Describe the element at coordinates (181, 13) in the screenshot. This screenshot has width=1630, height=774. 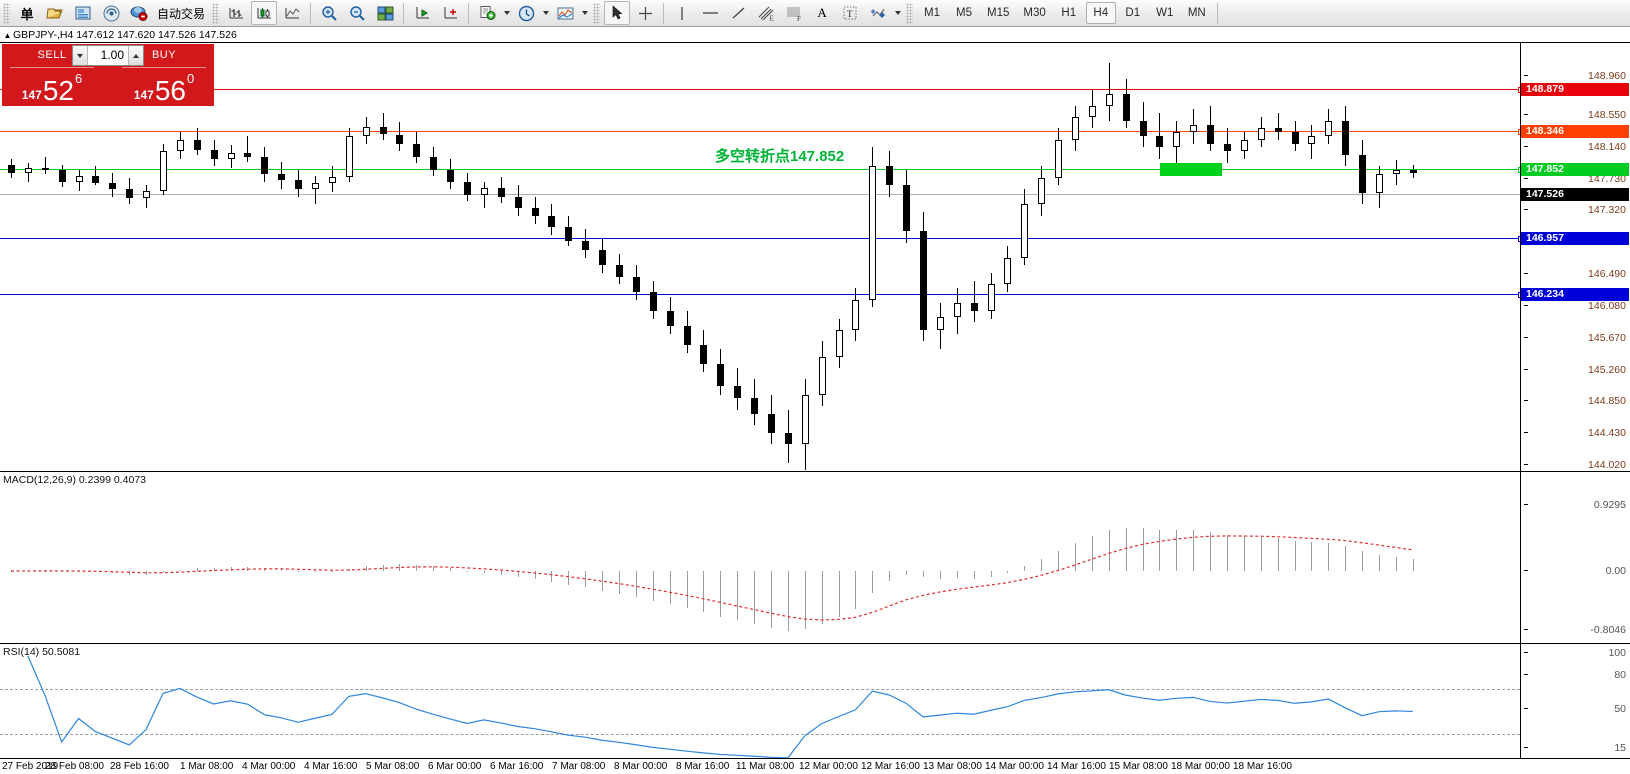
I see `autotrade-label: 自动交易` at that location.